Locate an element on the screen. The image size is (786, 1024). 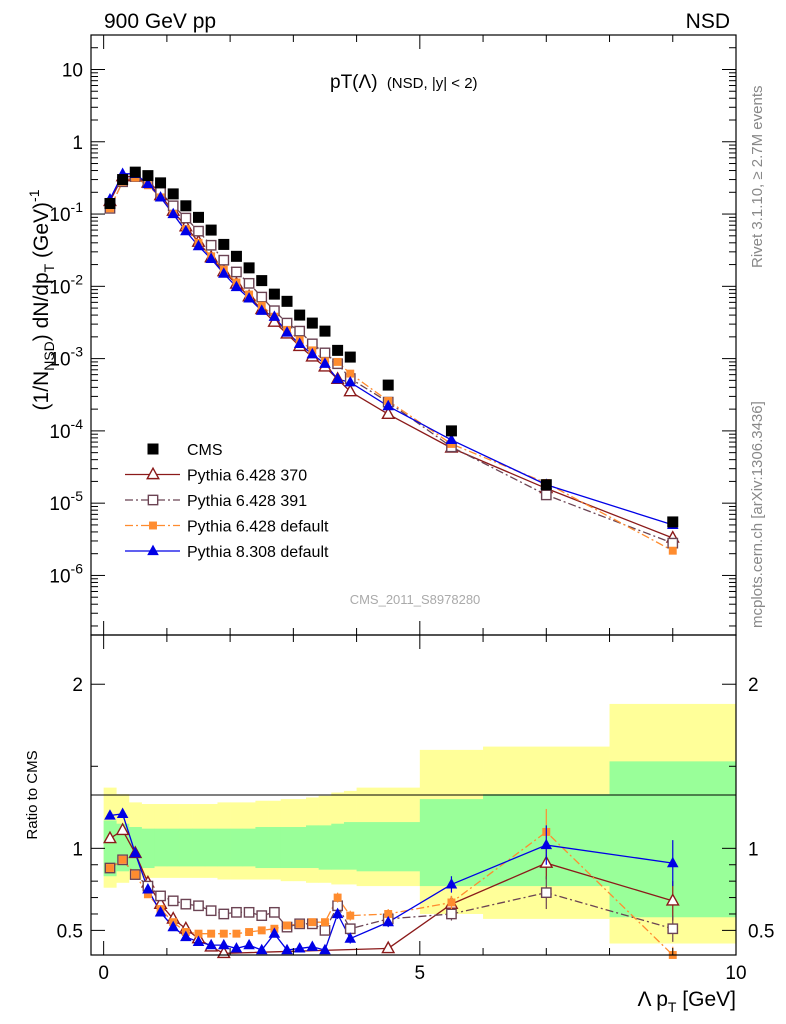
x-tick-label: 0 is located at coordinates (103, 973).